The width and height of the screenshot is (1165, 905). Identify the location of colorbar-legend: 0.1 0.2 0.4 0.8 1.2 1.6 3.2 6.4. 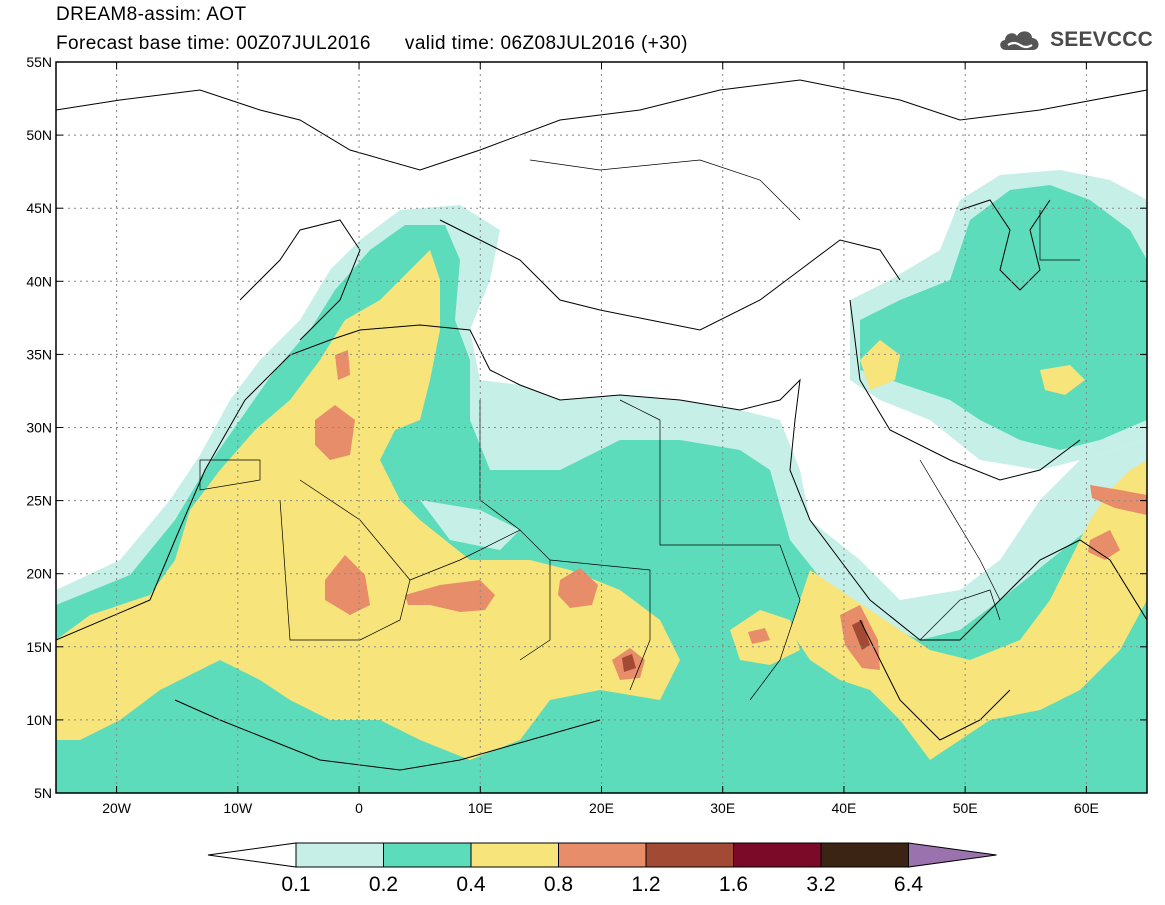
(602, 869).